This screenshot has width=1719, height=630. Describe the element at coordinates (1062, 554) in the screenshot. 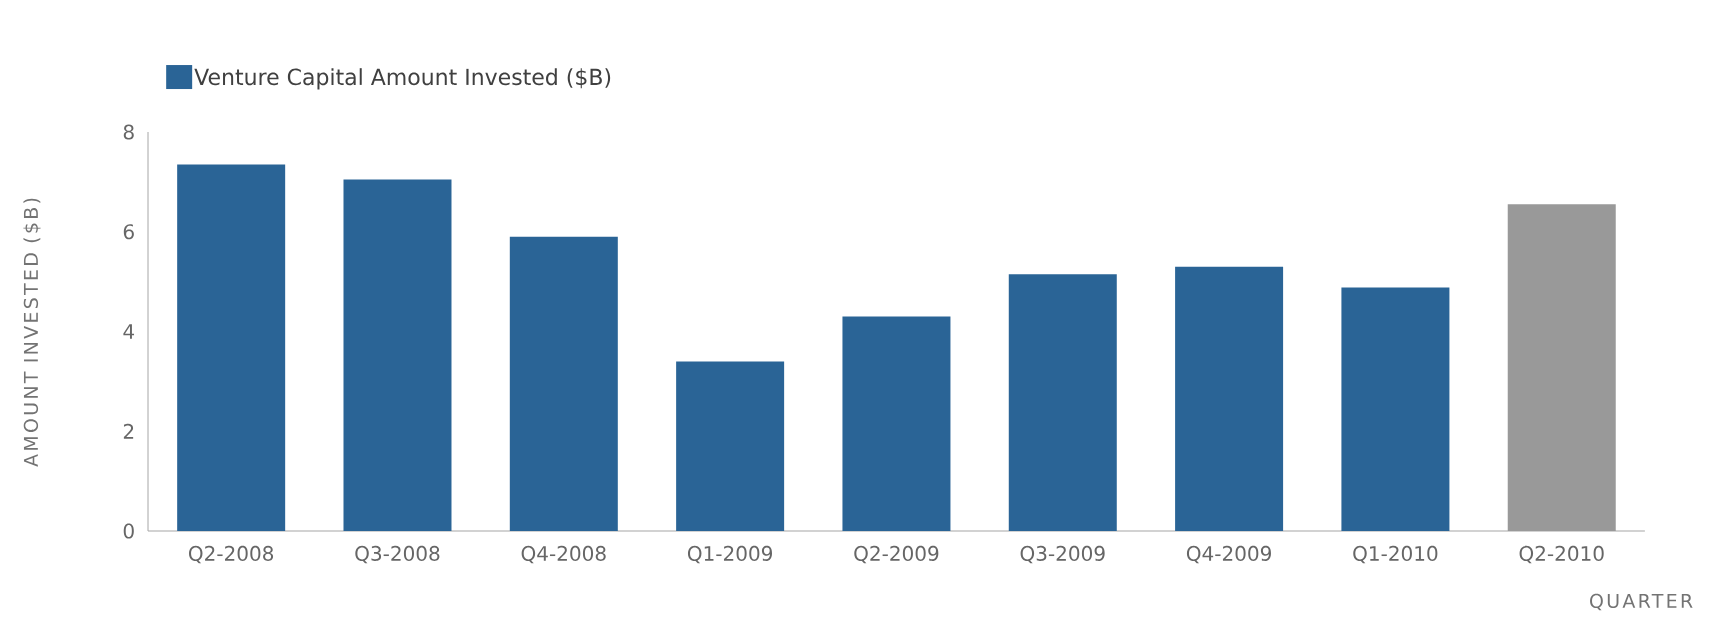

I see `x-tick-label: Q3-2009` at that location.